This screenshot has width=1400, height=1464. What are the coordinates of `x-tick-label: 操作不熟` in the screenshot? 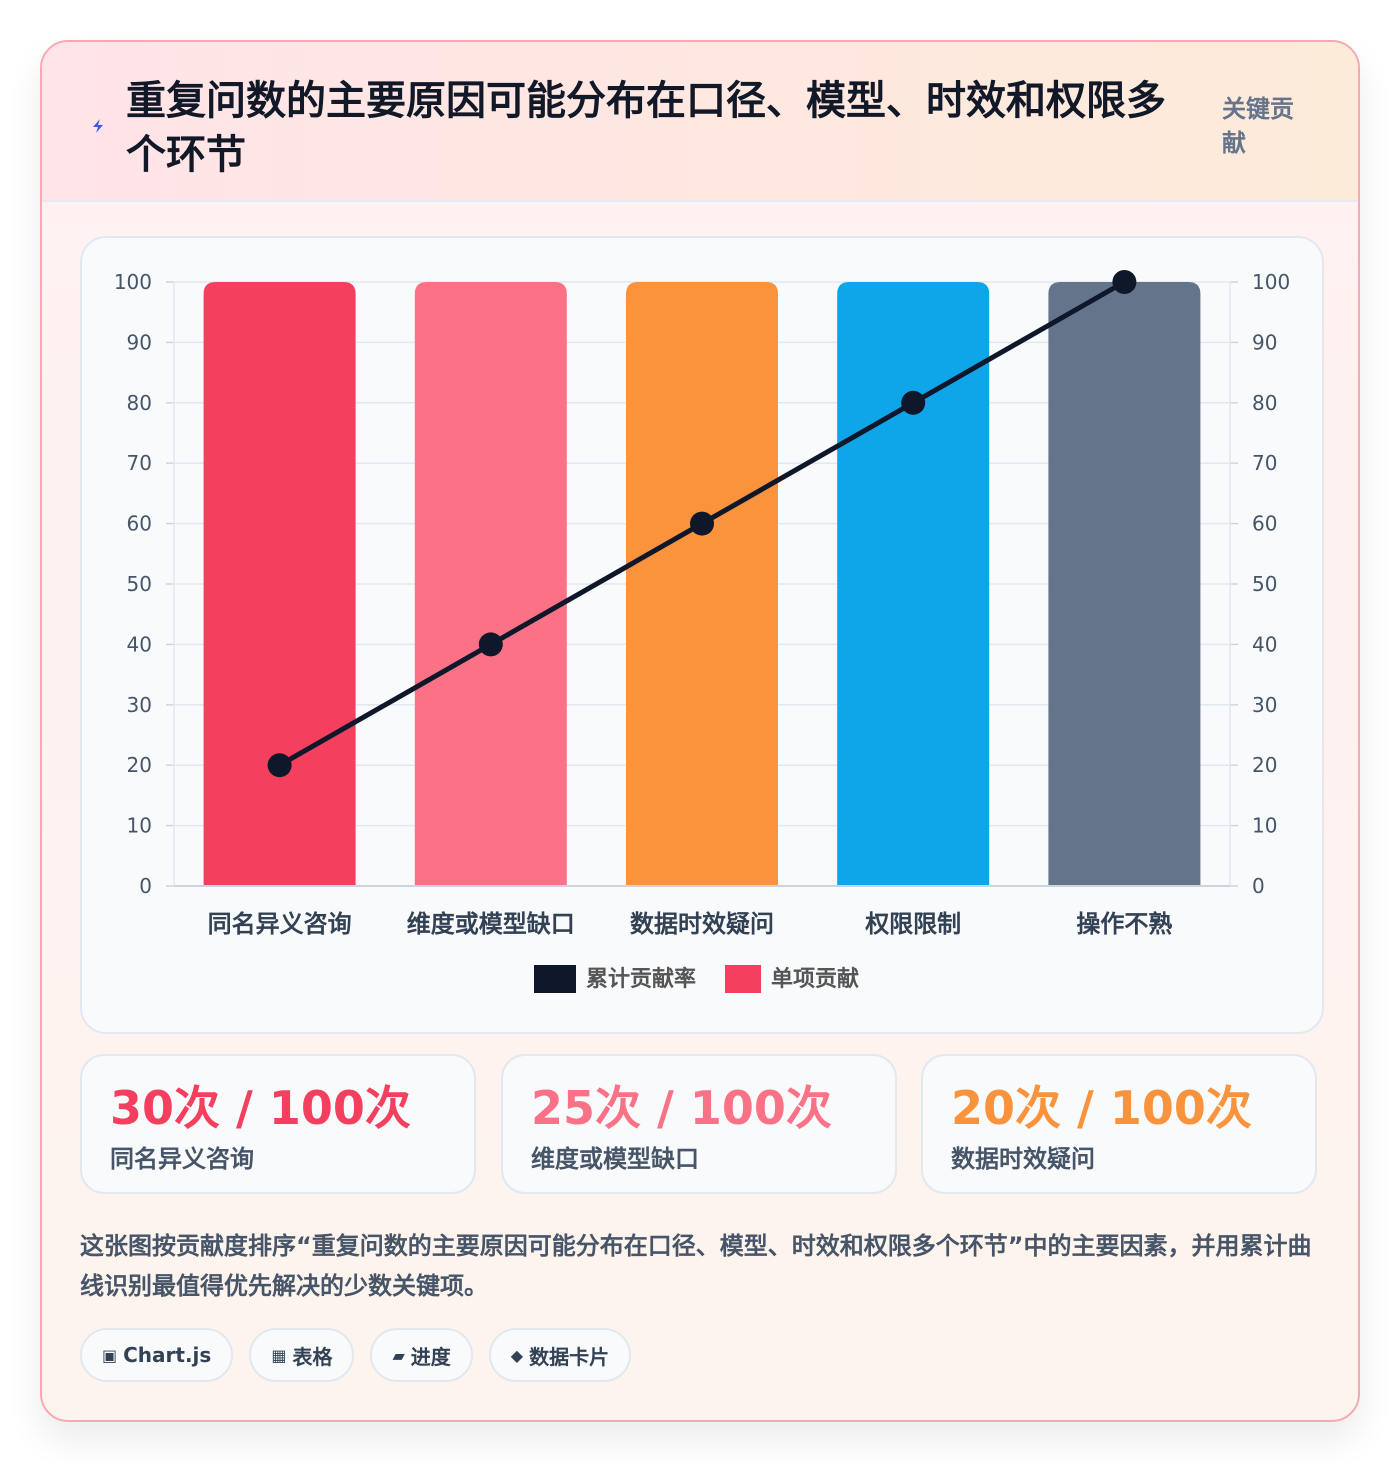 It's located at (1124, 924).